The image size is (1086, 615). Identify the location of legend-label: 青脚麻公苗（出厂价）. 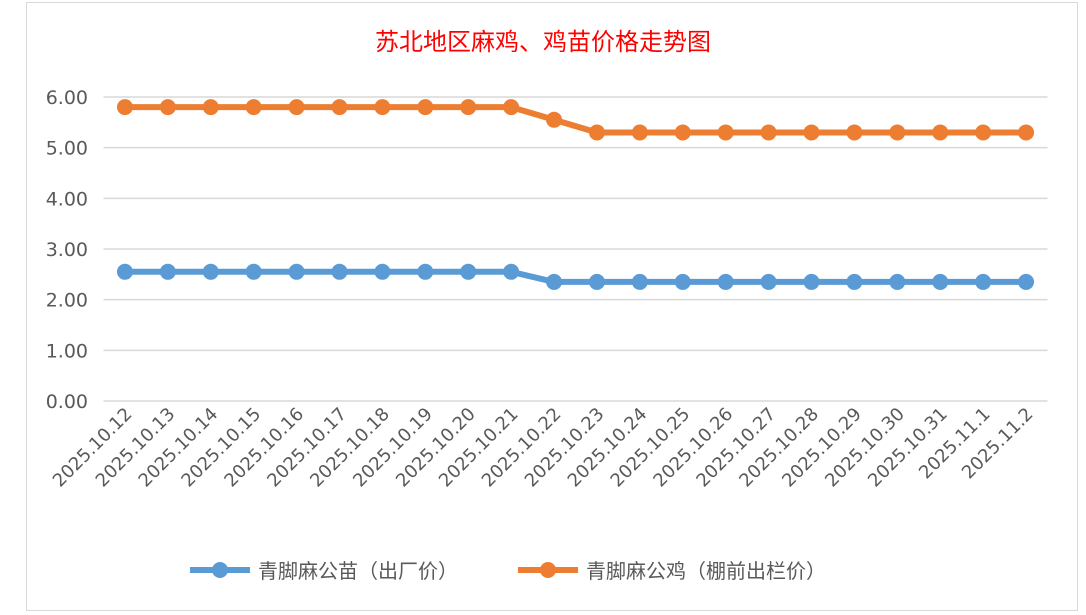
(358, 571).